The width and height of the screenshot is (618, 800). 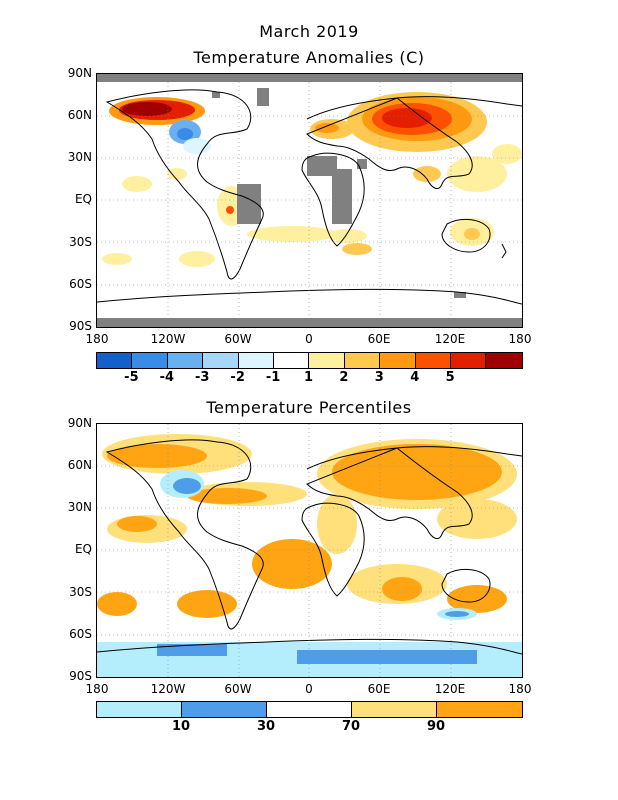 I want to click on anomaly-colorbar, so click(x=309, y=360).